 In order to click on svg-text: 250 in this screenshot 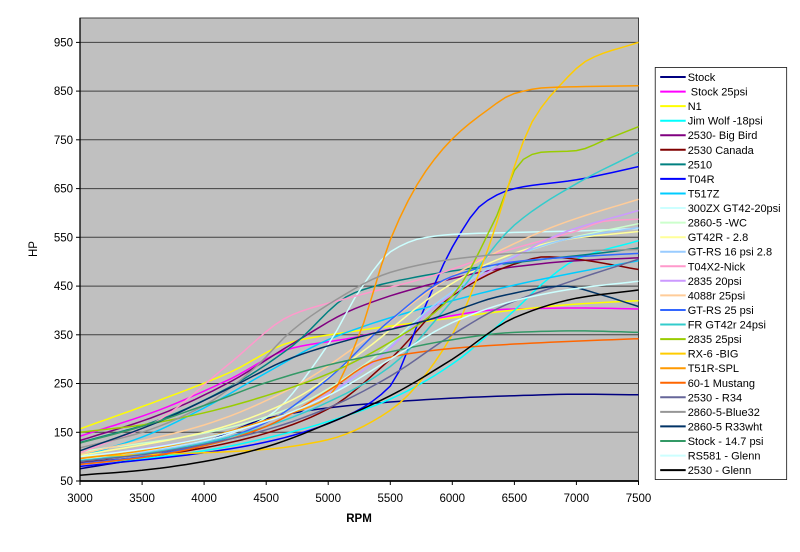, I will do `click(63, 385)`.